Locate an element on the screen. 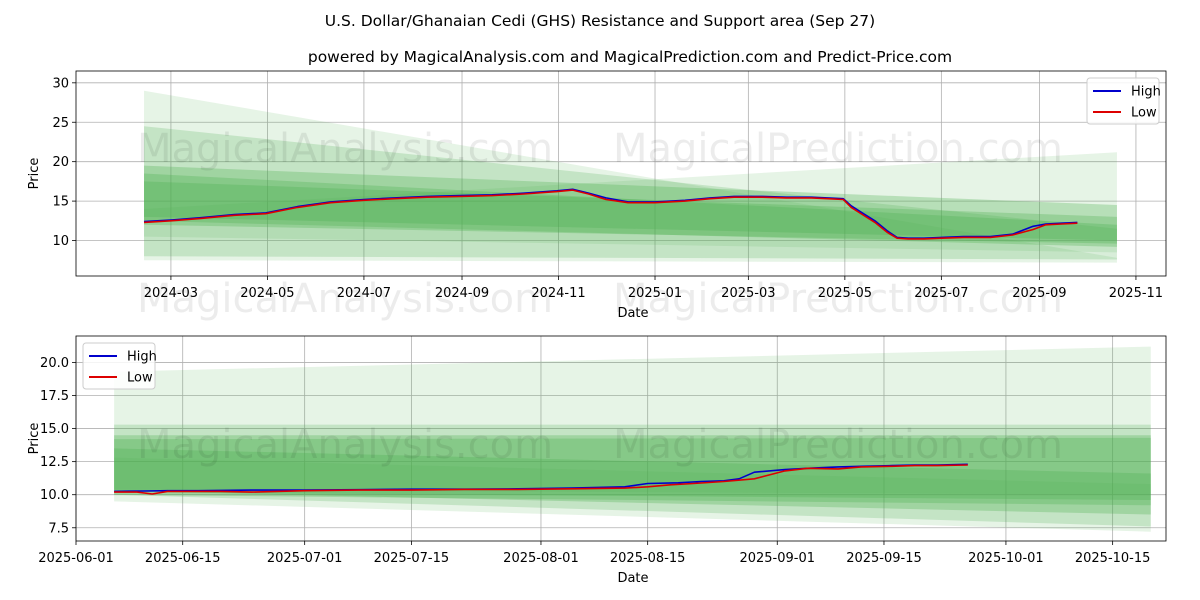 The image size is (1200, 600). y-tick-label: 10.0 is located at coordinates (54, 495).